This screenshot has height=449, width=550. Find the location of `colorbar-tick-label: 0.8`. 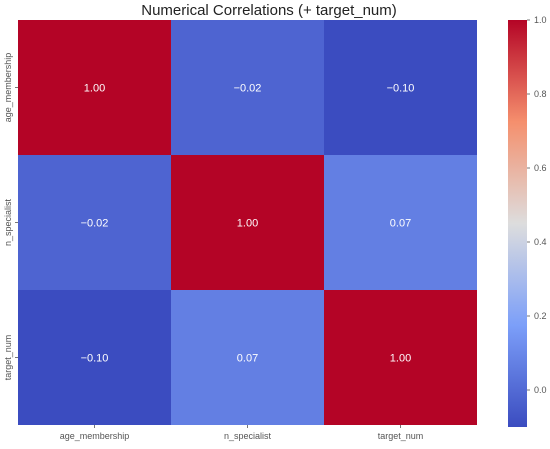

colorbar-tick-label: 0.8 is located at coordinates (540, 94).